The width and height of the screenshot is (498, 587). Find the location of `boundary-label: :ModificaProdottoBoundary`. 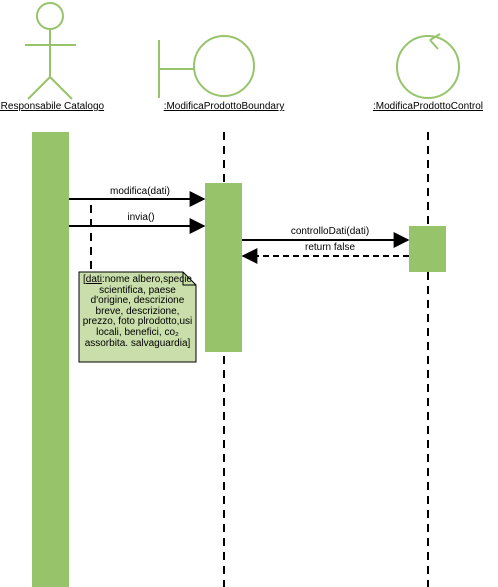

boundary-label: :ModificaProdottoBoundary is located at coordinates (224, 106).